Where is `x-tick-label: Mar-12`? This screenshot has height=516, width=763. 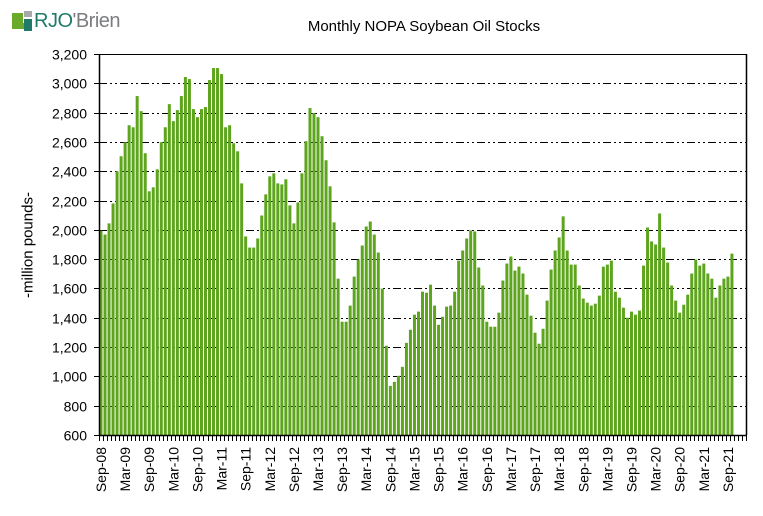
x-tick-label: Mar-12 is located at coordinates (270, 469).